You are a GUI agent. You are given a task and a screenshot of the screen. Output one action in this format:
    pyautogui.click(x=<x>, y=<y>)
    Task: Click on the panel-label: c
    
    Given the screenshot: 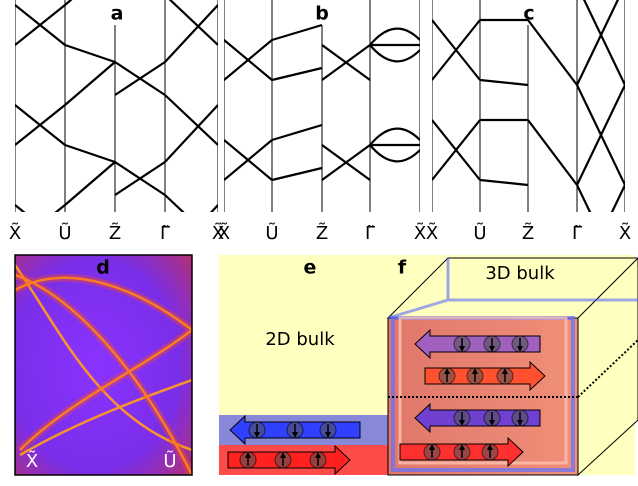 What is the action you would take?
    pyautogui.click(x=528, y=14)
    